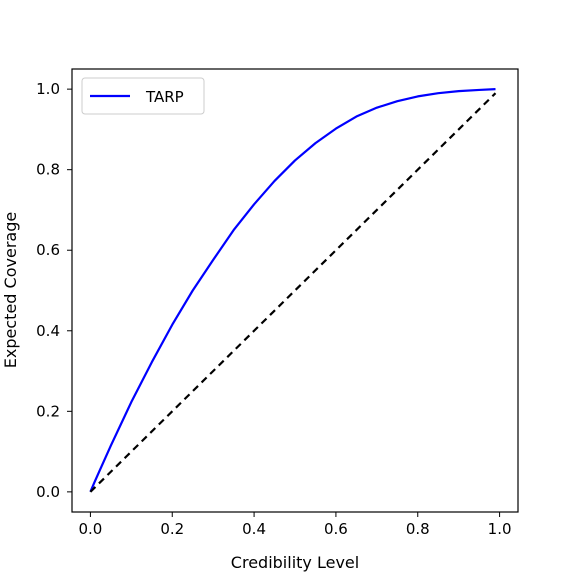 This screenshot has height=576, width=576. I want to click on y-tick-label: 0.6, so click(48, 250).